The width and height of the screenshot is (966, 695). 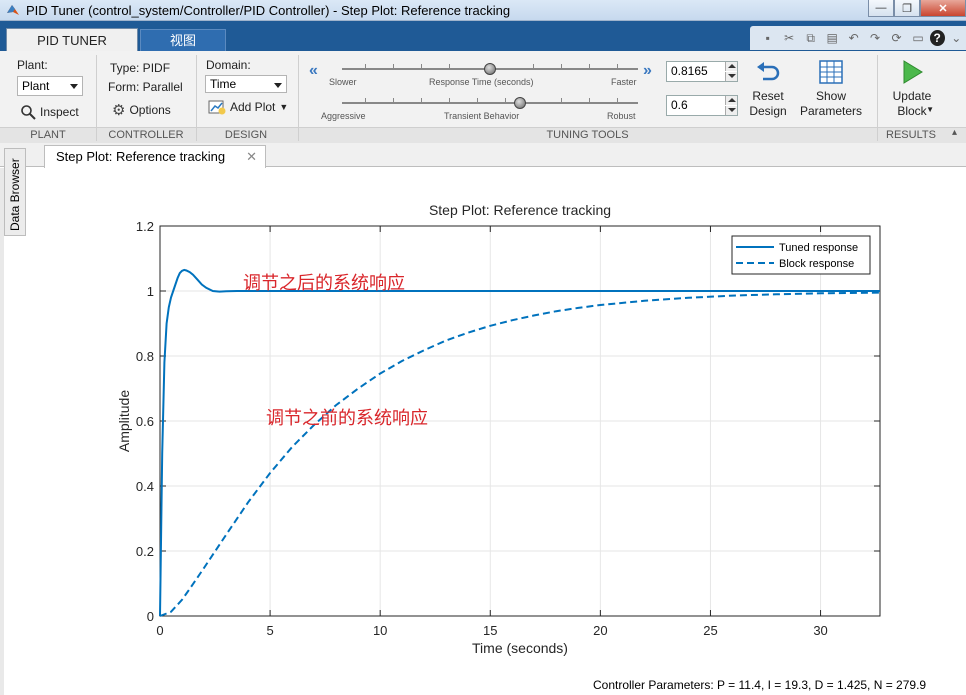 I want to click on response-time-spinner: 0.8165, so click(x=702, y=71).